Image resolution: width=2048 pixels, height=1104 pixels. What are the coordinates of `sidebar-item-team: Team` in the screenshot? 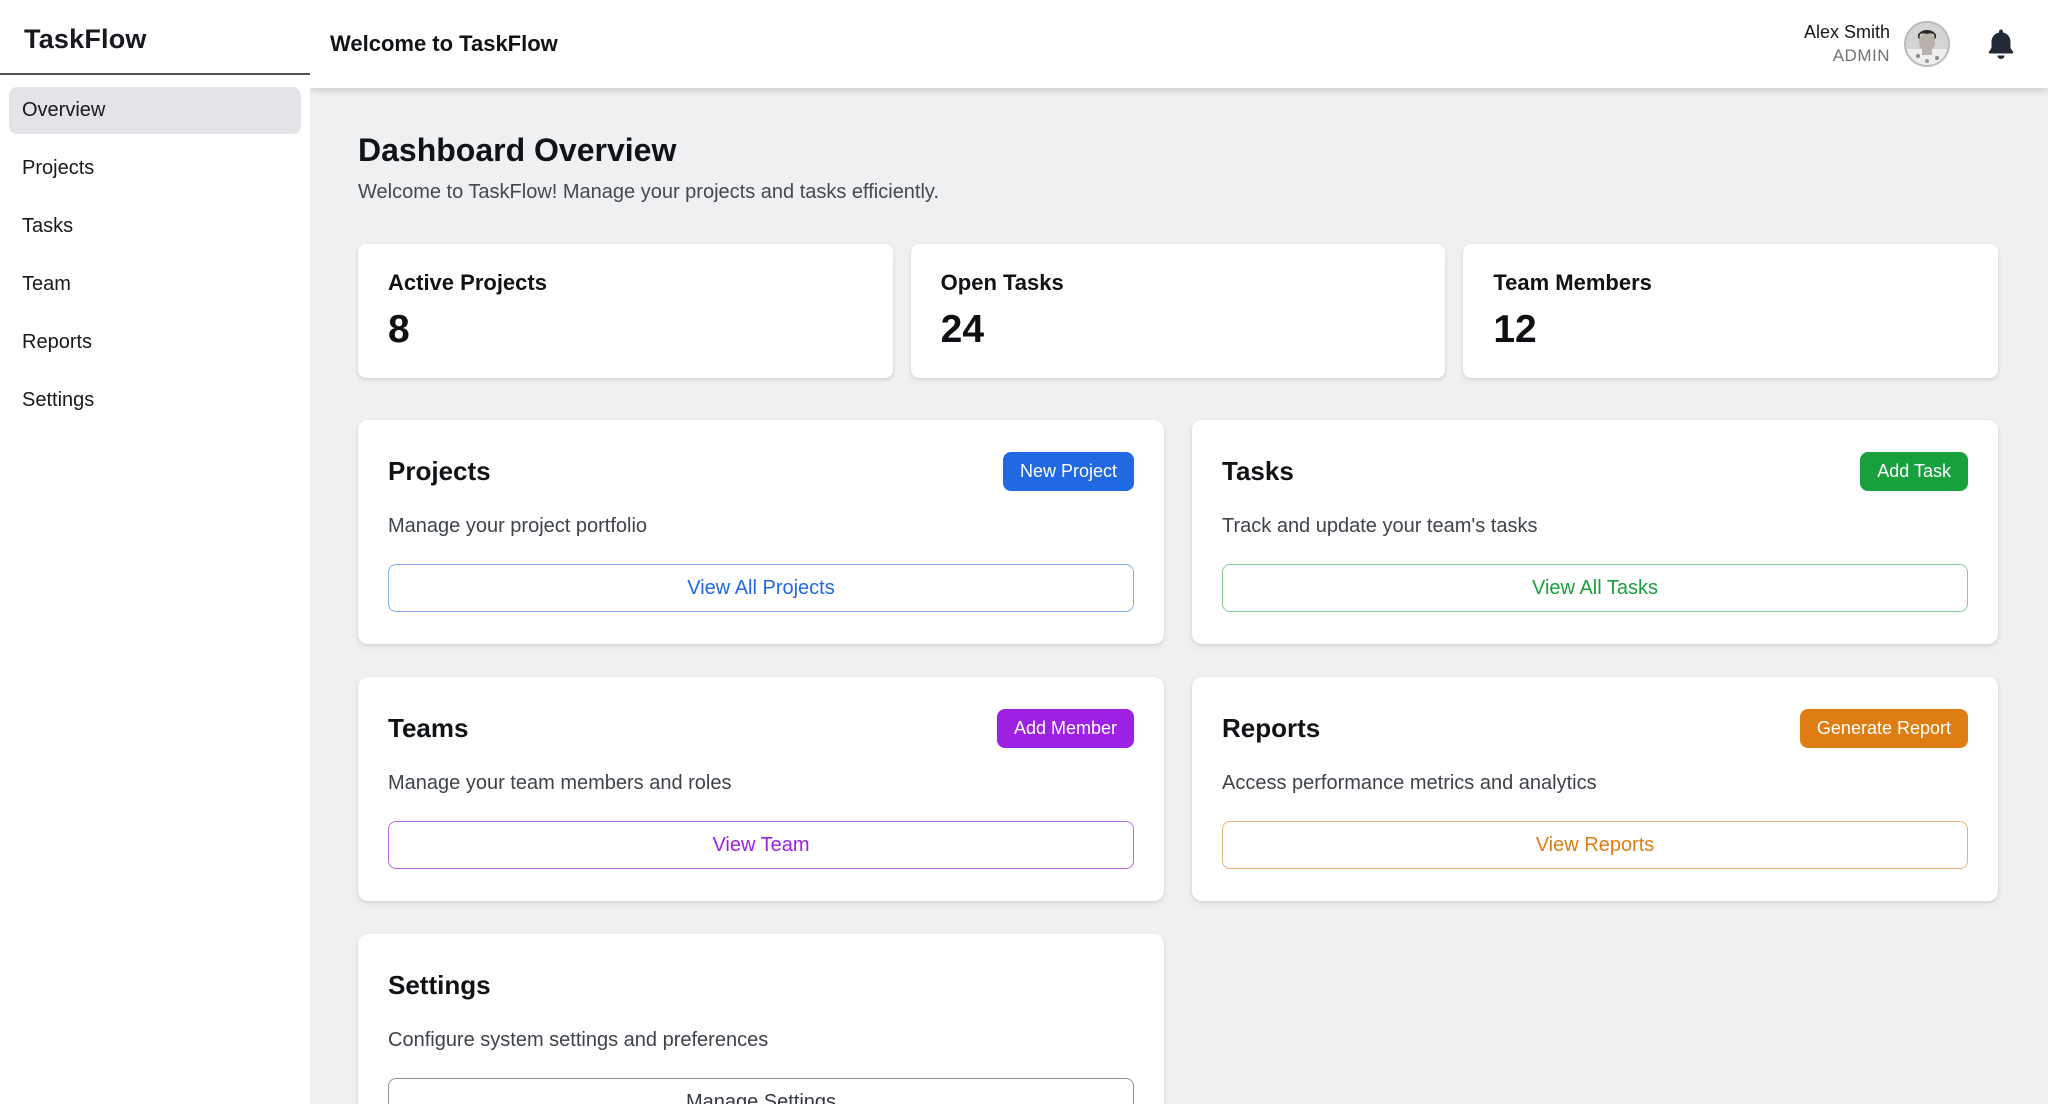 It's located at (155, 284).